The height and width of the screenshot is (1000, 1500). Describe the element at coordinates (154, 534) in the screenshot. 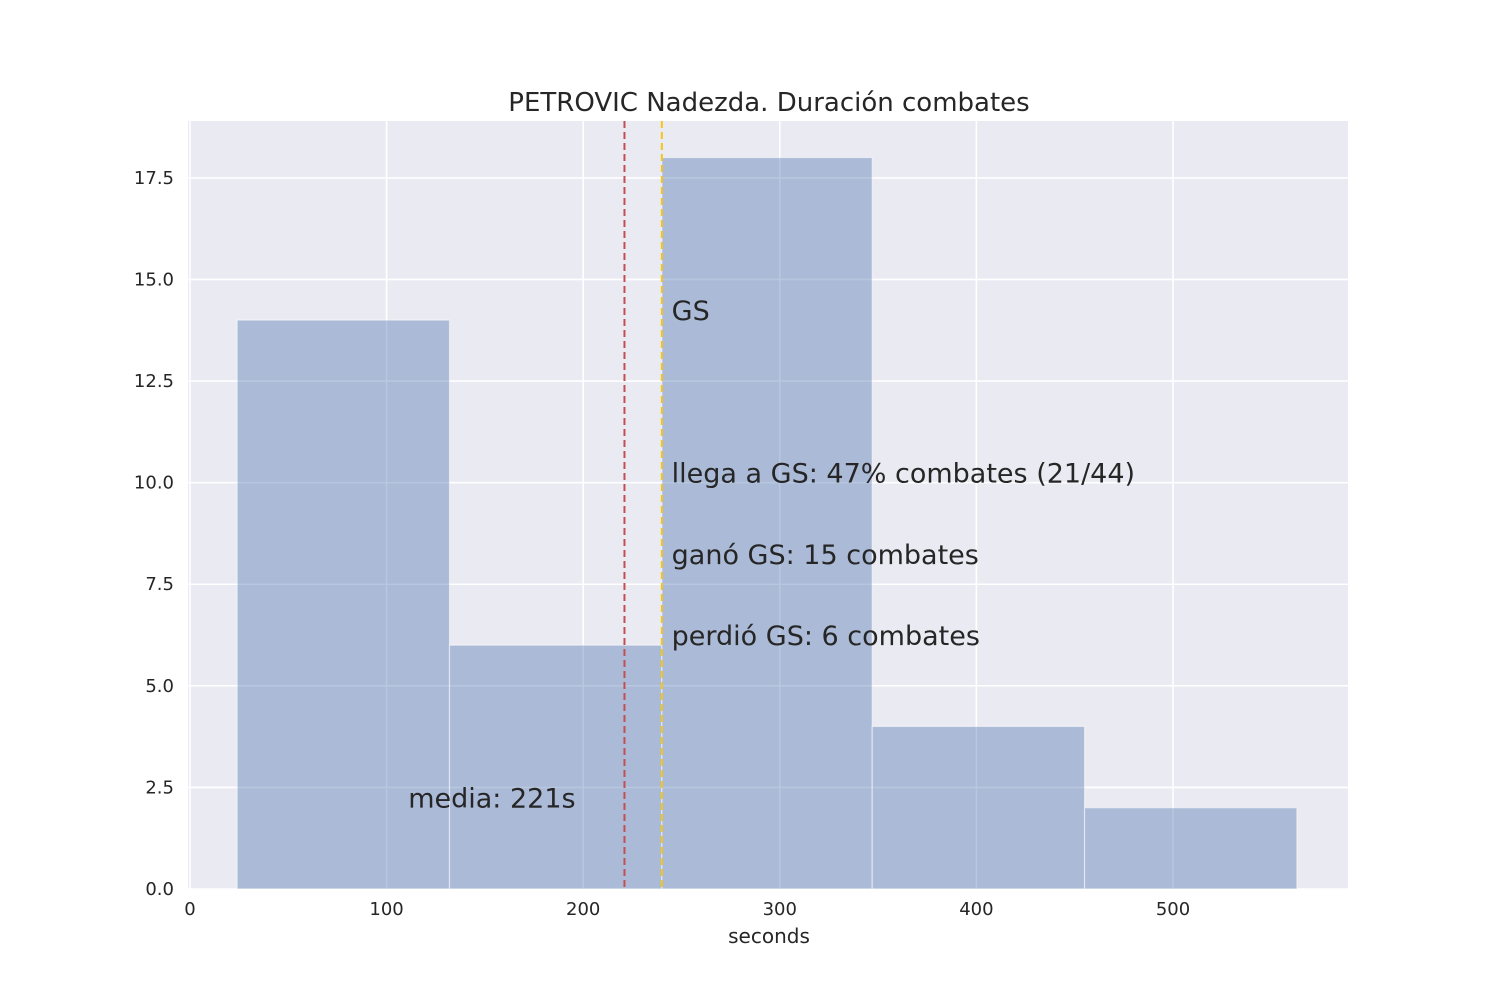

I see `y-axis-ticks: 0.0 2.5 5.0 7.5 10.0 12.5 15.0 17.5` at that location.